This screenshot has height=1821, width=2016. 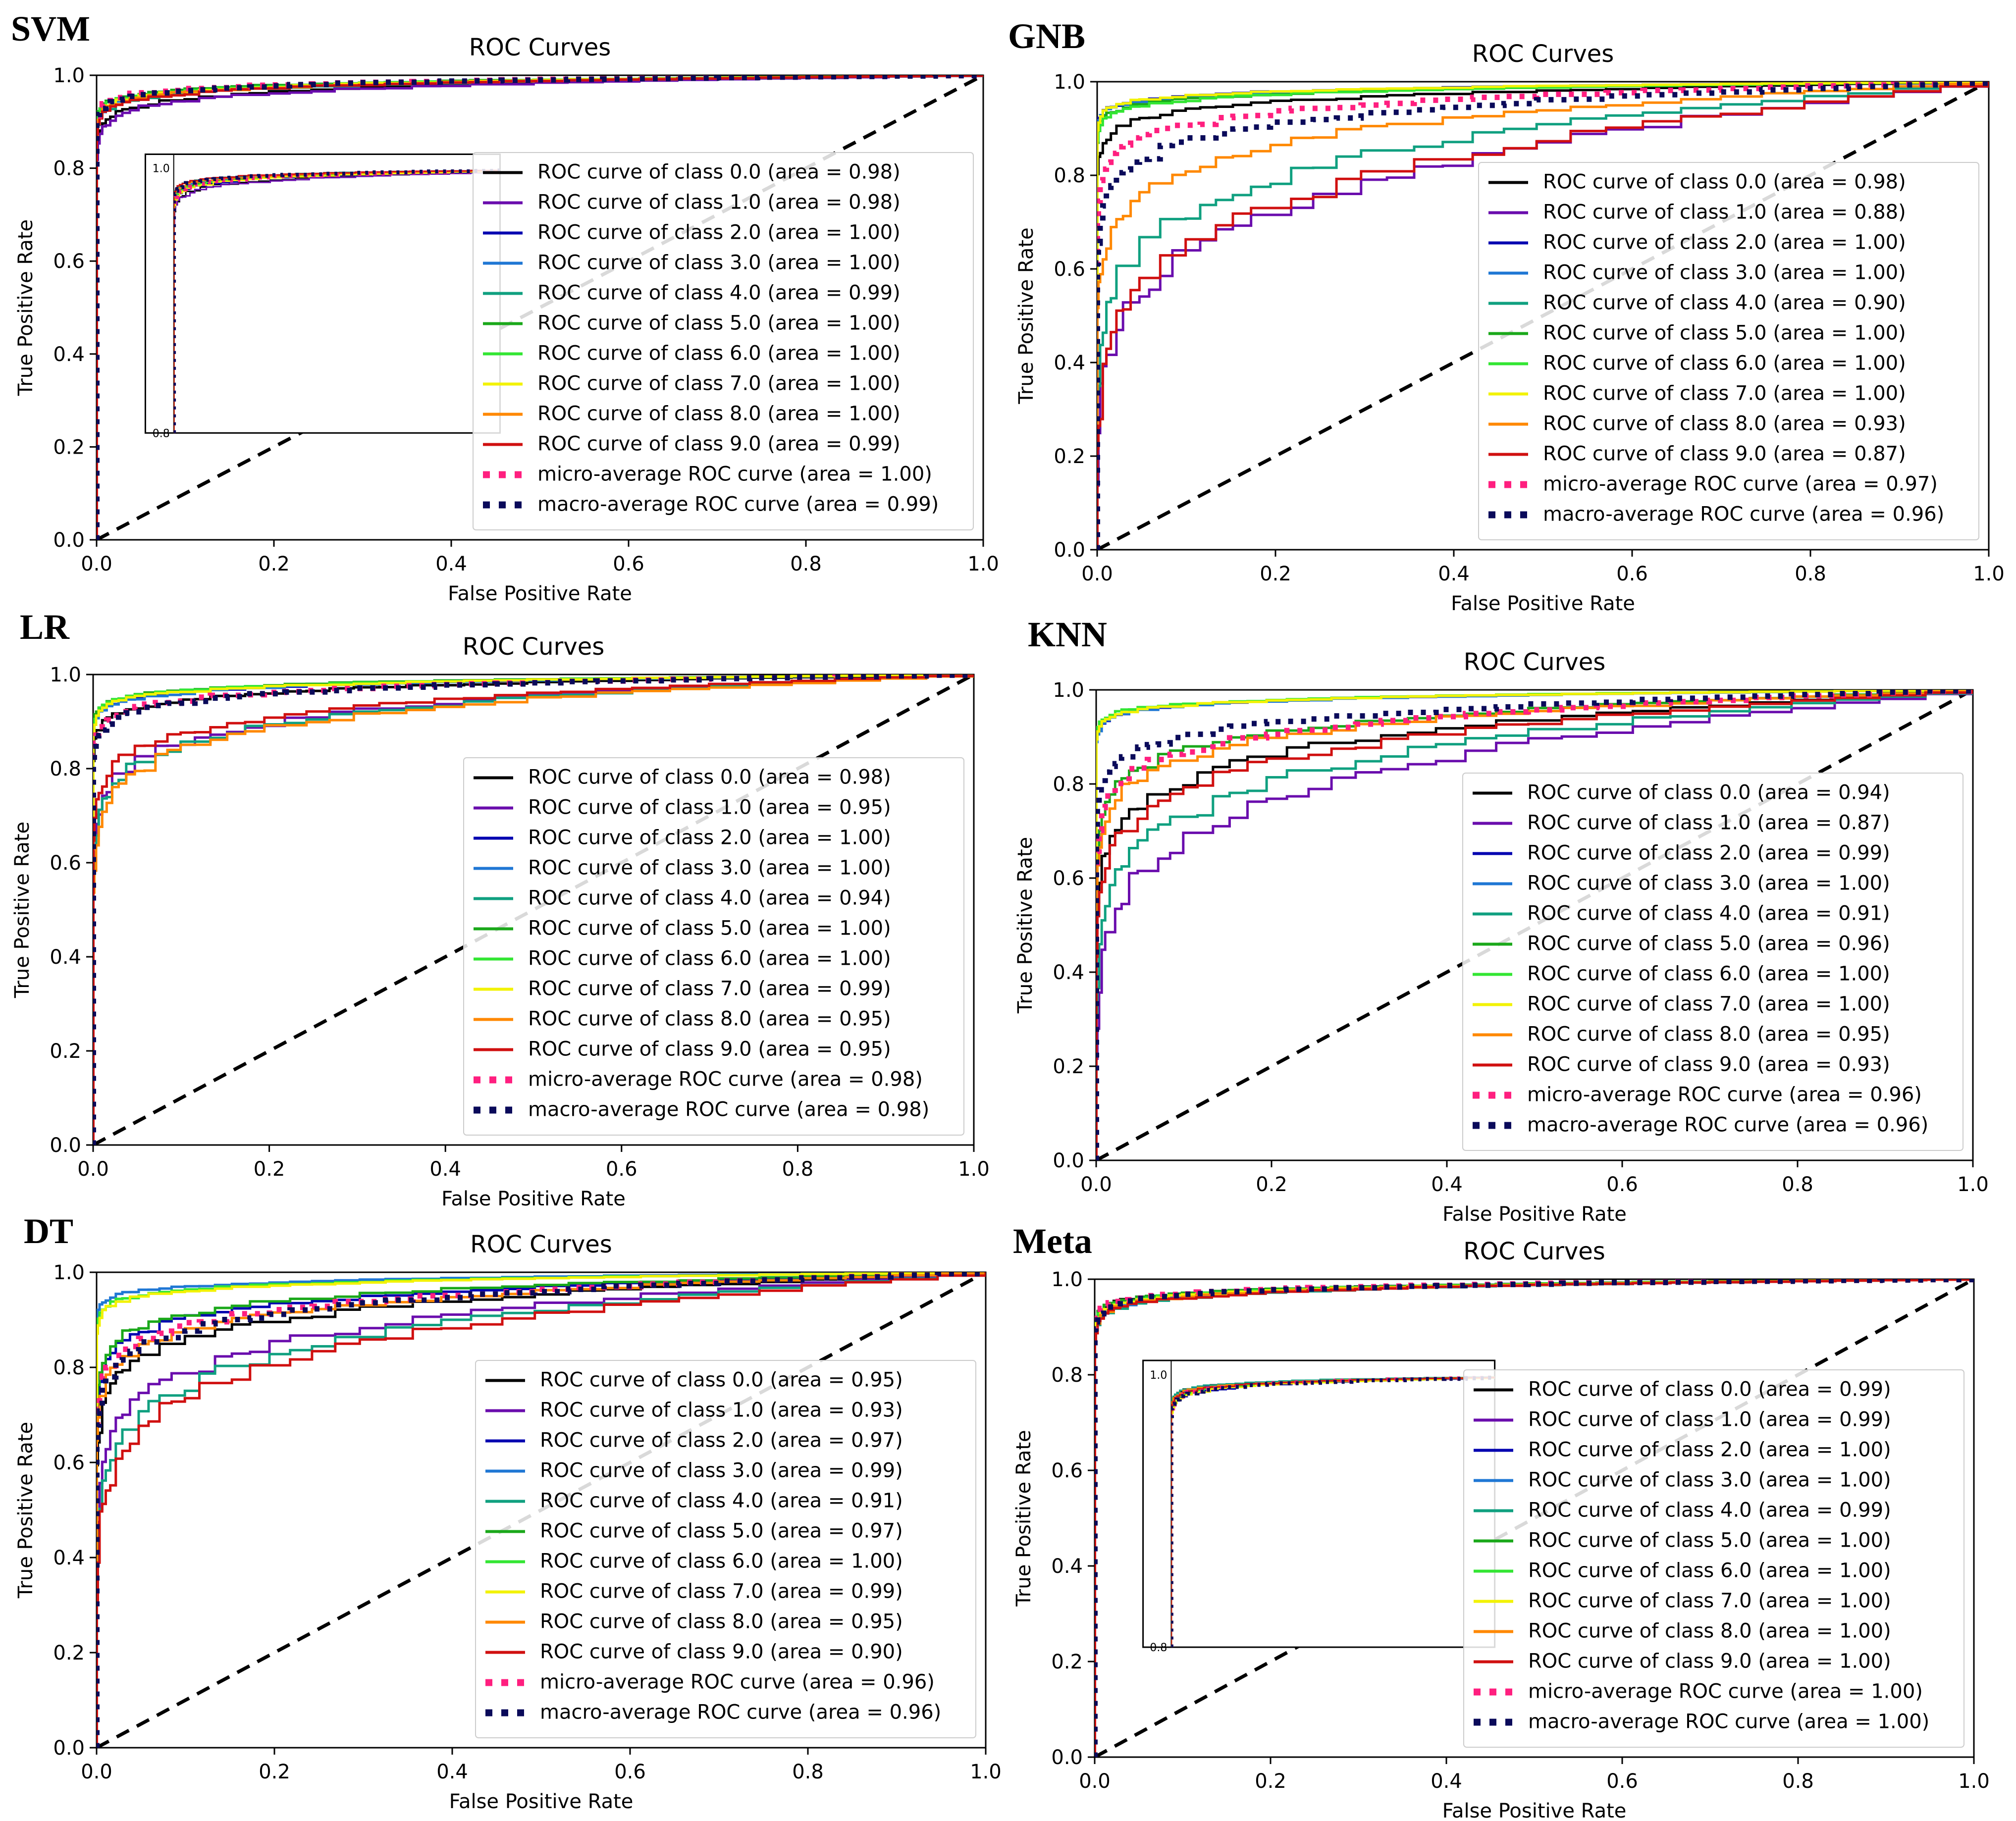 What do you see at coordinates (1067, 634) in the screenshot?
I see `panel-label: KNN` at bounding box center [1067, 634].